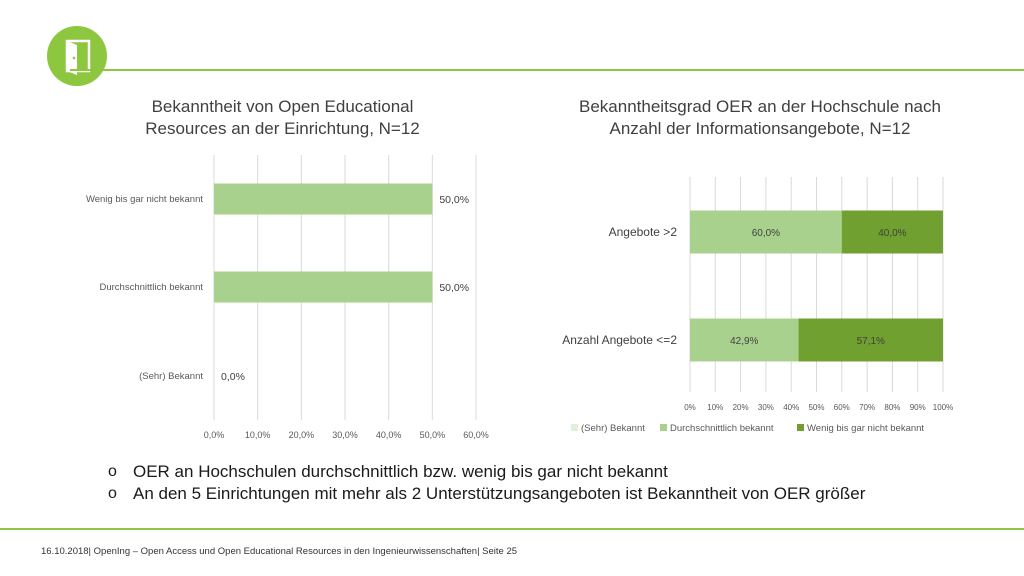 The width and height of the screenshot is (1024, 576). I want to click on chart2-data-label: 57,1%, so click(871, 341).